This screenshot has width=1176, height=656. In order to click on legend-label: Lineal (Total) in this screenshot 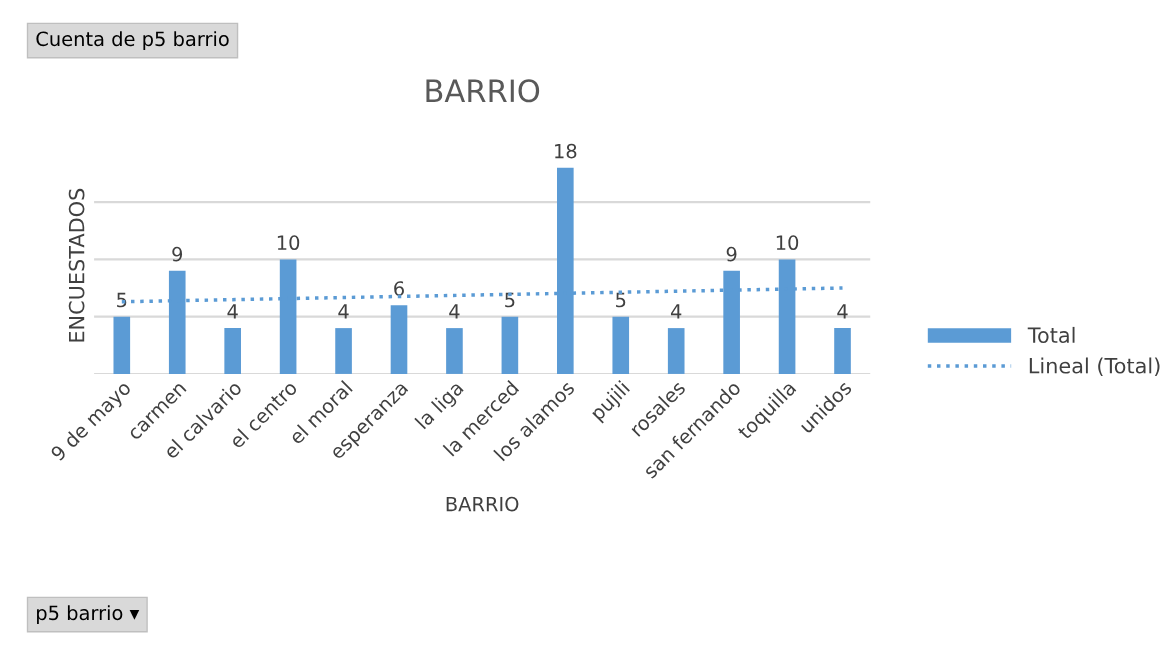, I will do `click(1094, 367)`.